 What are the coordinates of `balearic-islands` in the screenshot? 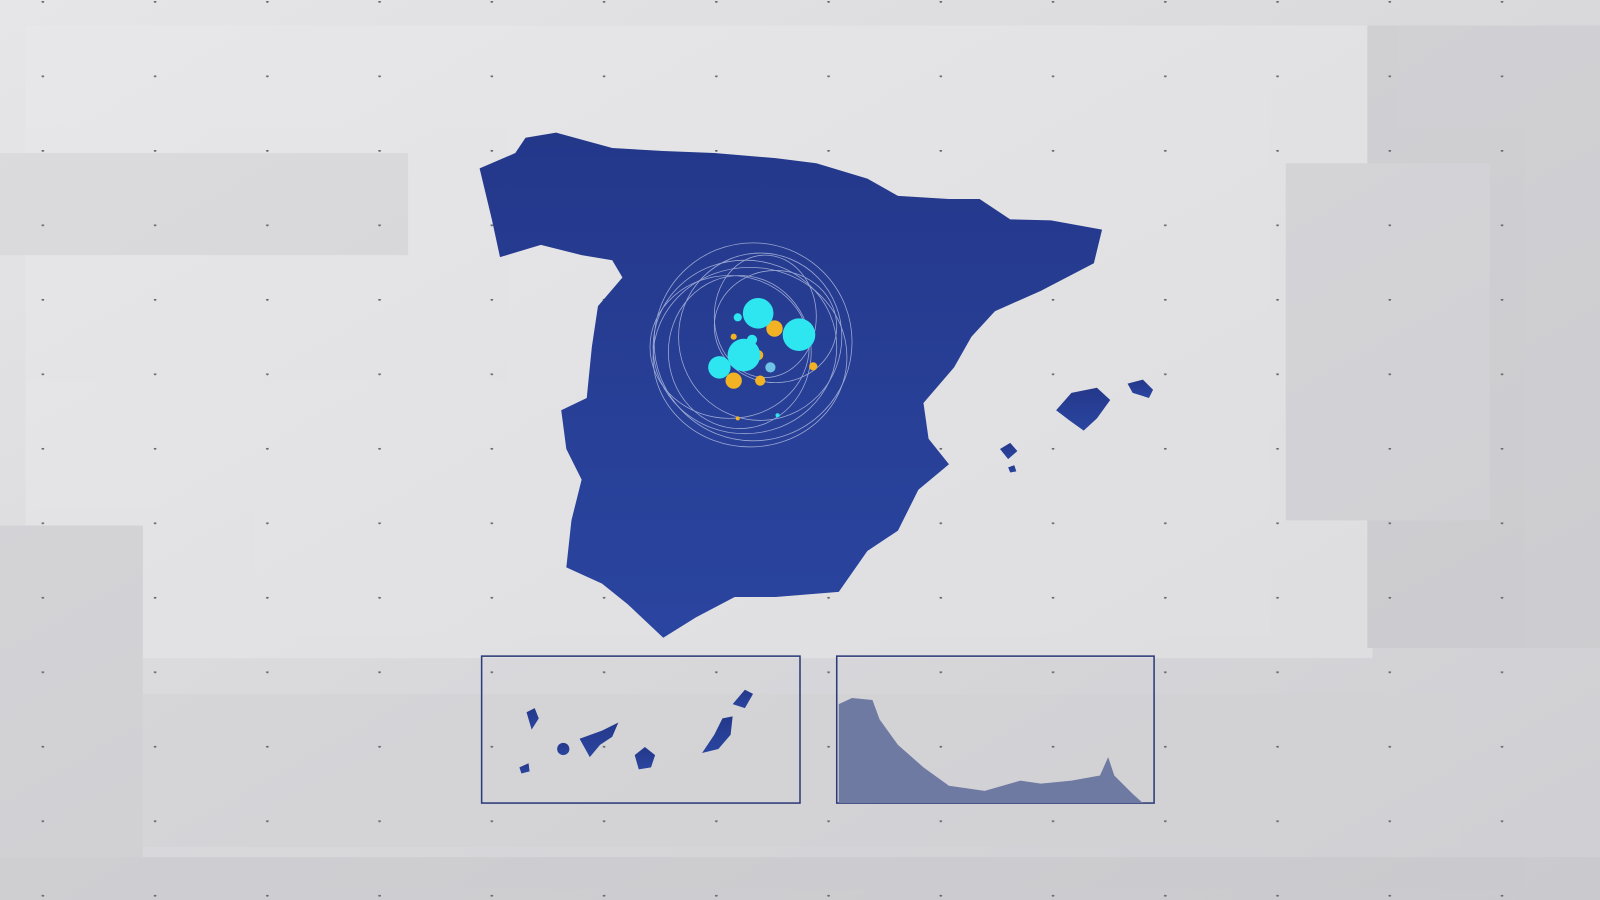 It's located at (1077, 426).